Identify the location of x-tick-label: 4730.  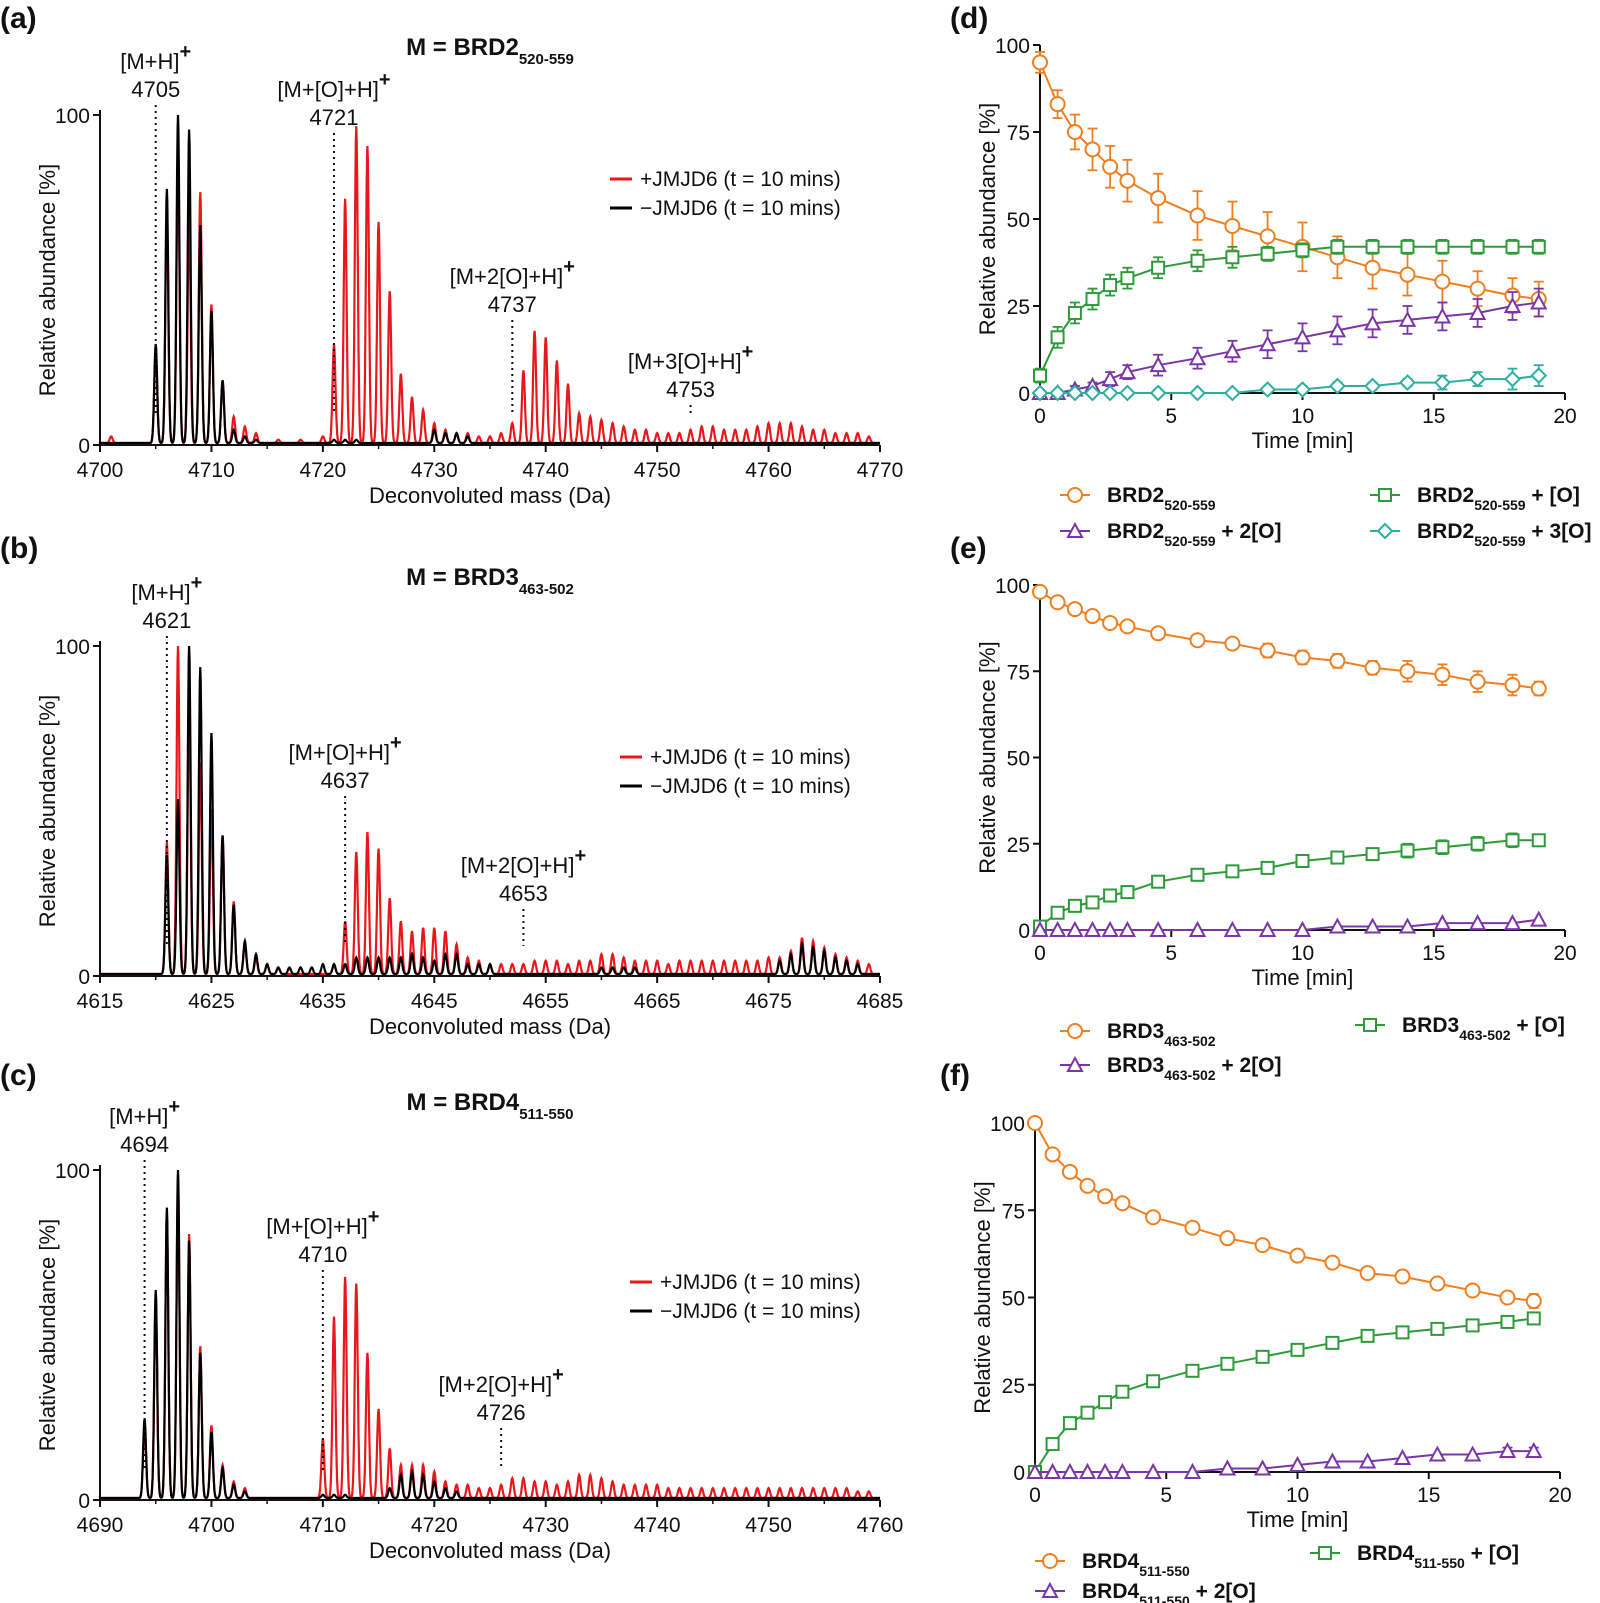
(434, 470).